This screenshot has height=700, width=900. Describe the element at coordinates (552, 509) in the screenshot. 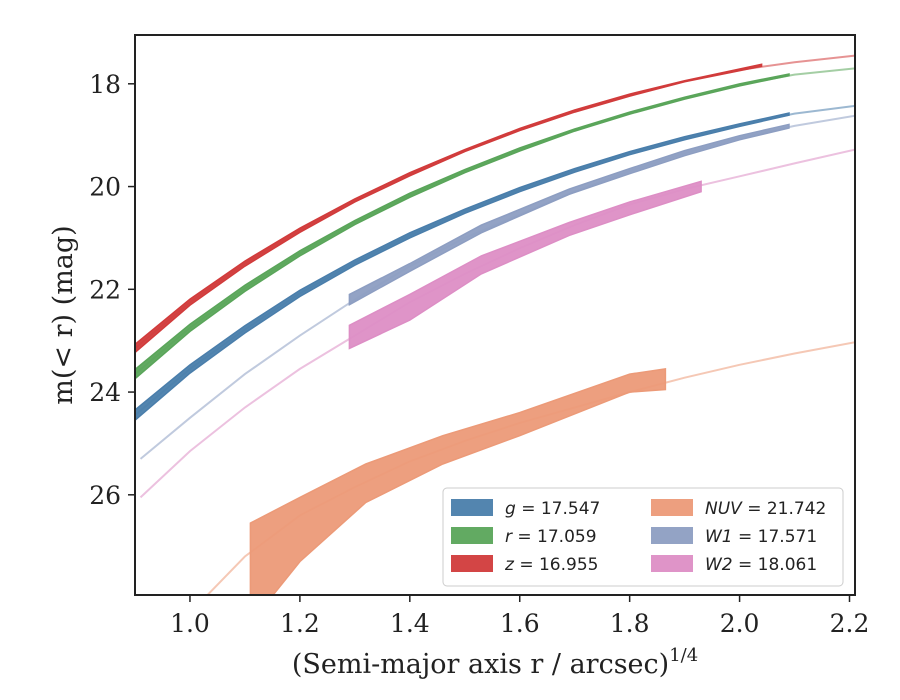

I see `legend-label: g = 17.547` at that location.